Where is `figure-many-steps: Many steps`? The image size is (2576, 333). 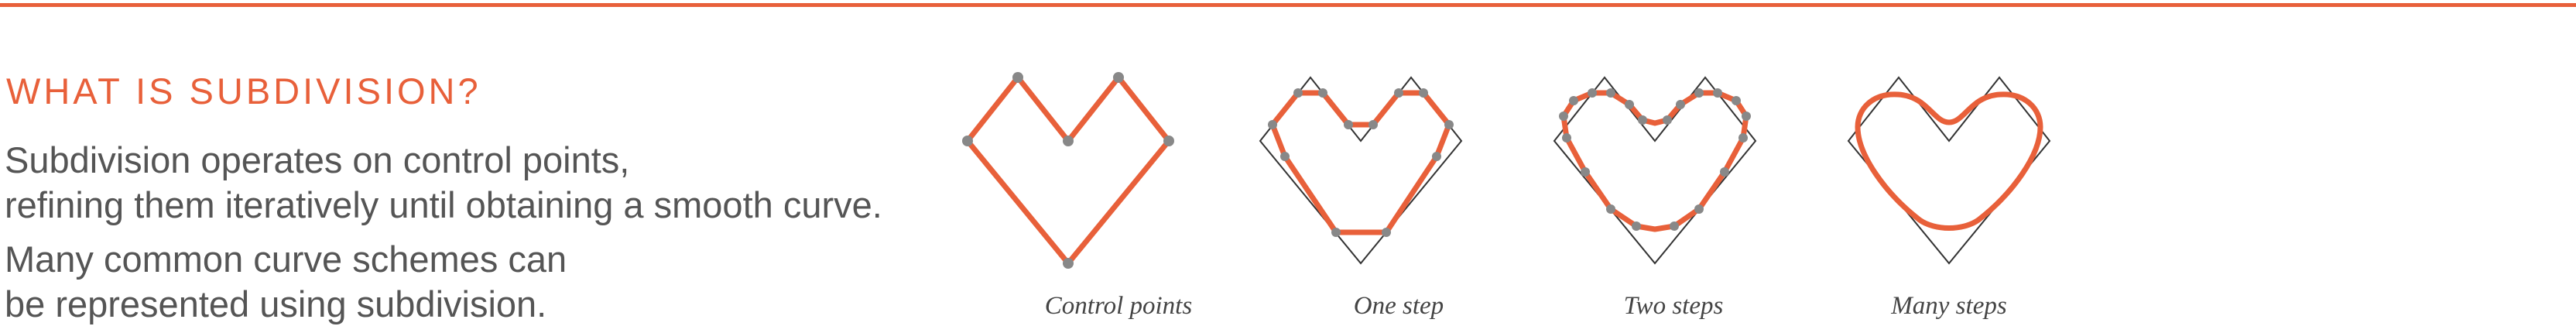 figure-many-steps: Many steps is located at coordinates (1949, 198).